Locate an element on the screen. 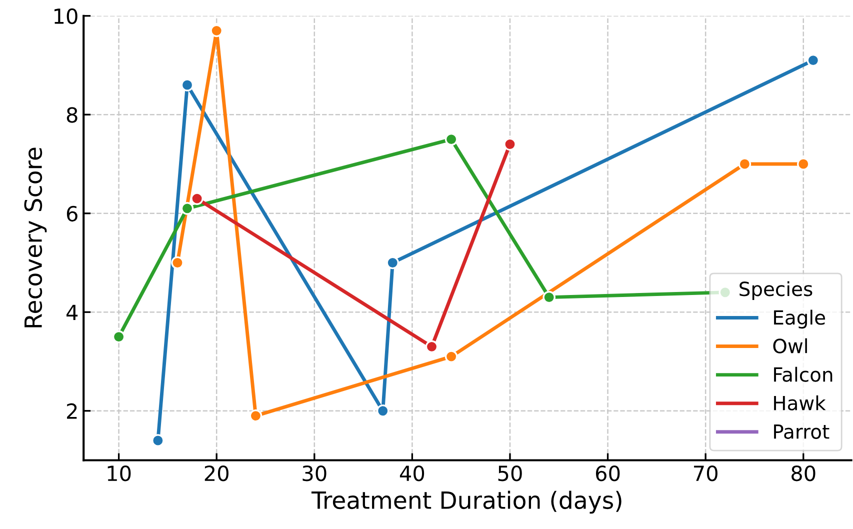 This screenshot has height=529, width=853. y-tick-label: 10 is located at coordinates (66, 16).